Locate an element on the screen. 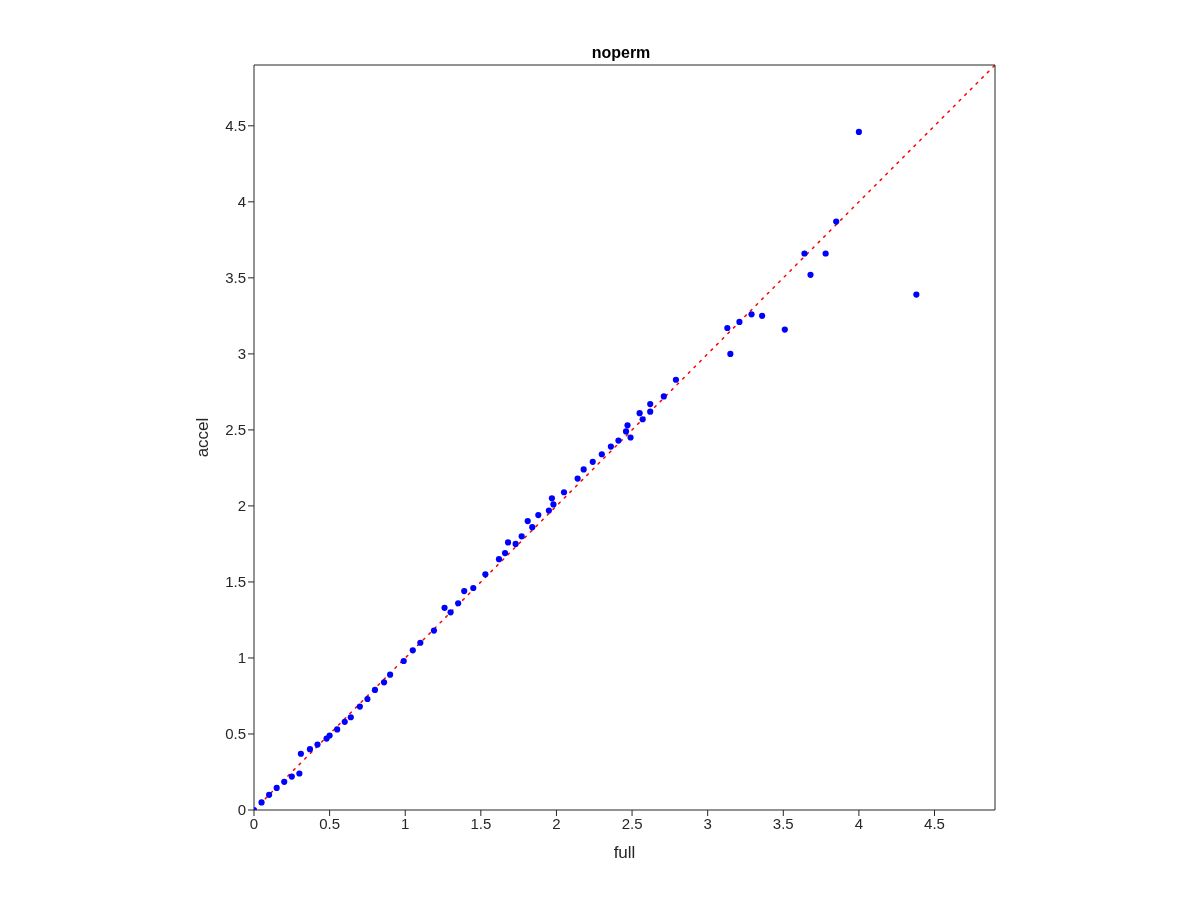 Image resolution: width=1200 pixels, height=900 pixels. x-tick-label: 3.5 is located at coordinates (783, 823).